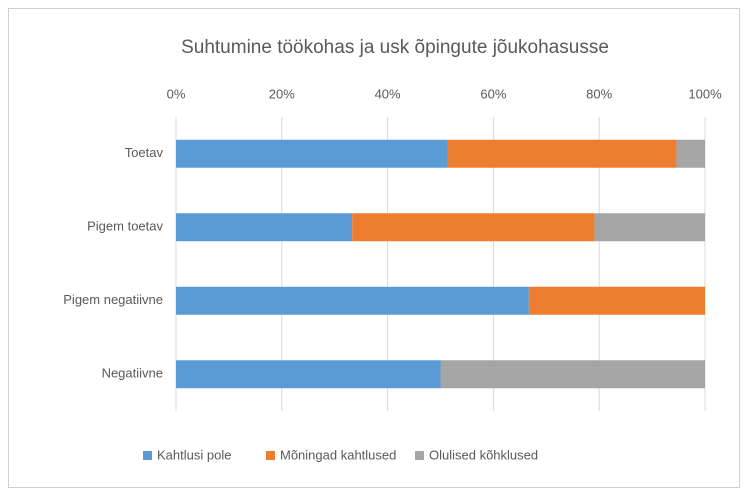 This screenshot has height=495, width=745. I want to click on y-tick-label: Negatiivne, so click(132, 373).